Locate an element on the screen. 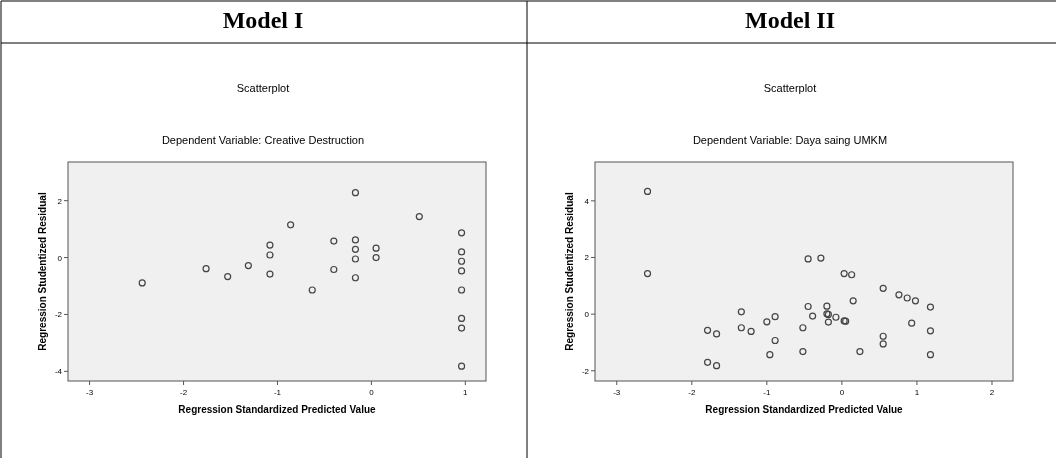 The width and height of the screenshot is (1057, 458). y-tick-label: -4 is located at coordinates (58, 372).